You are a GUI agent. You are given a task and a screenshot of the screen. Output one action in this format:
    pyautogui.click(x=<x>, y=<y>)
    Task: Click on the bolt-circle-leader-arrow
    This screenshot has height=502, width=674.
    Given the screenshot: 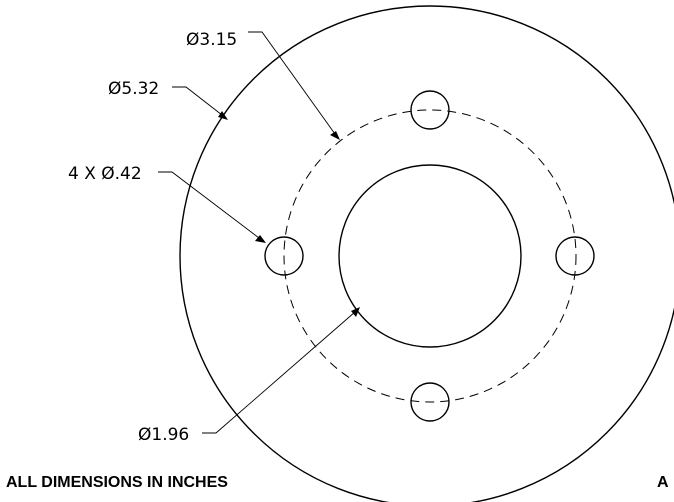 What is the action you would take?
    pyautogui.click(x=335, y=135)
    